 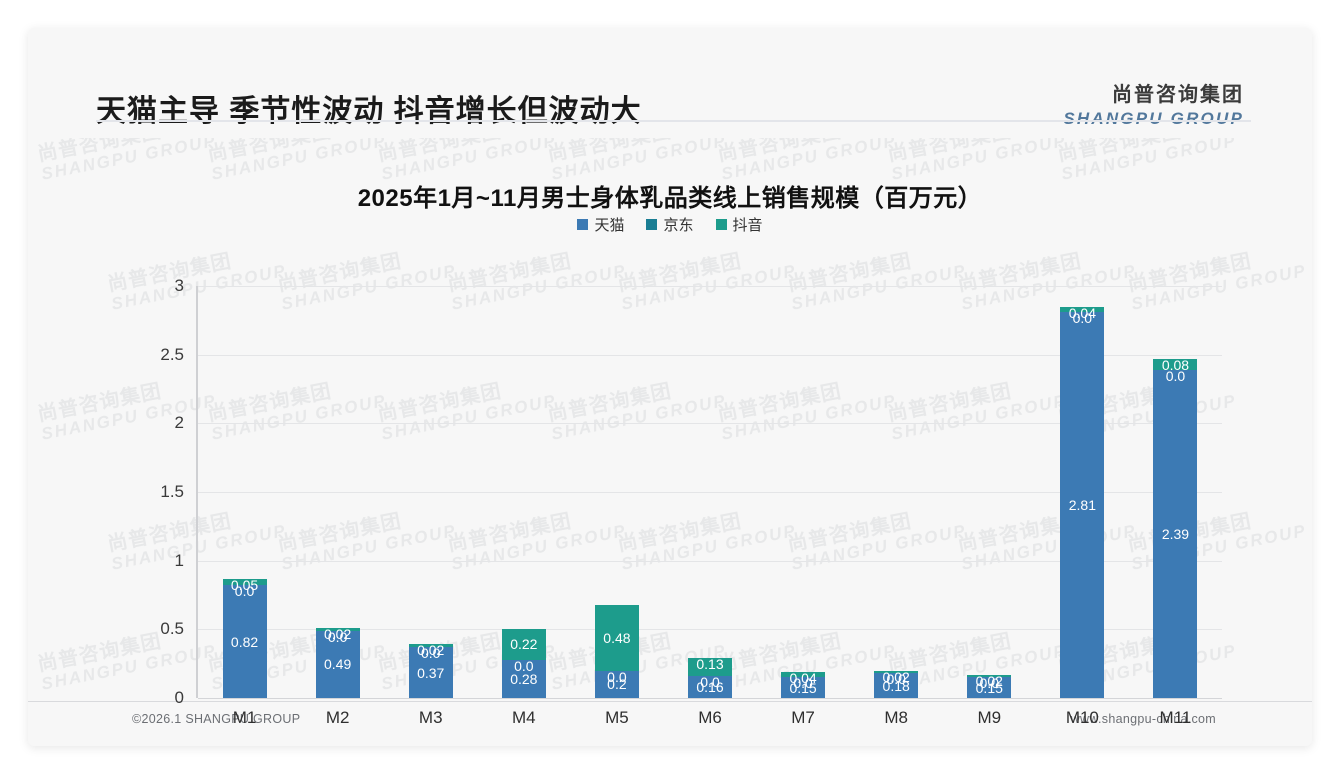 I want to click on company-logo: 尚普咨询集团 SHANGPU GROUP, so click(x=1153, y=106).